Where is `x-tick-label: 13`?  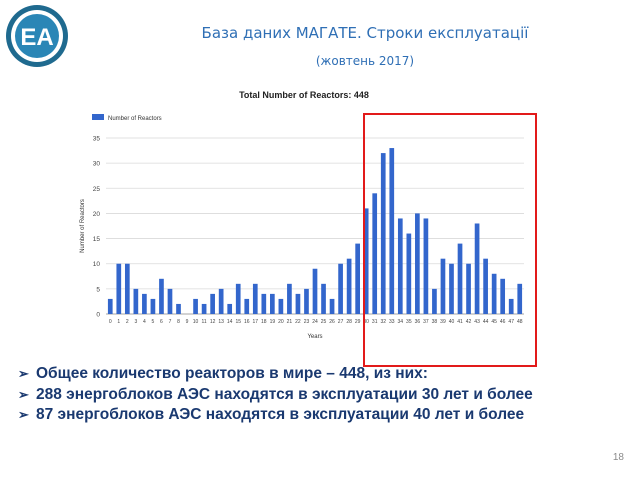 x-tick-label: 13 is located at coordinates (221, 322).